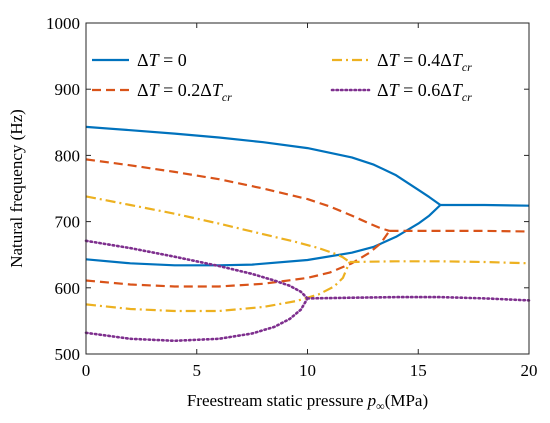 This screenshot has height=423, width=550. What do you see at coordinates (196, 320) in the screenshot?
I see `series-3-lower-line` at bounding box center [196, 320].